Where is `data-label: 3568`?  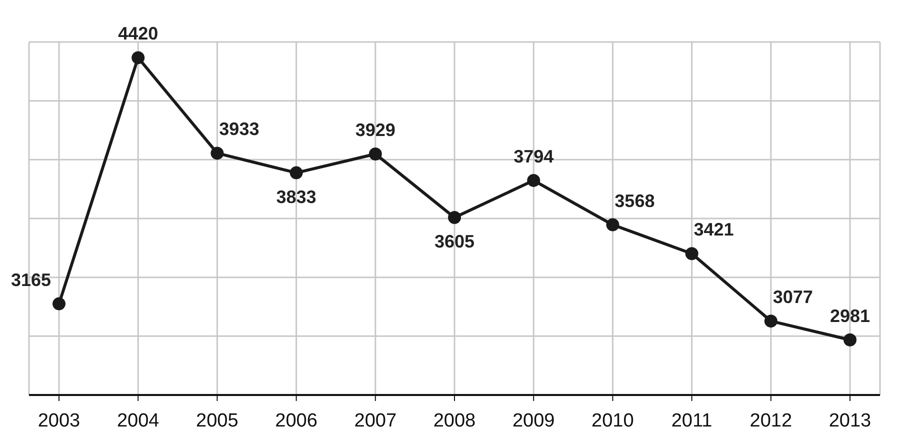
data-label: 3568 is located at coordinates (634, 200).